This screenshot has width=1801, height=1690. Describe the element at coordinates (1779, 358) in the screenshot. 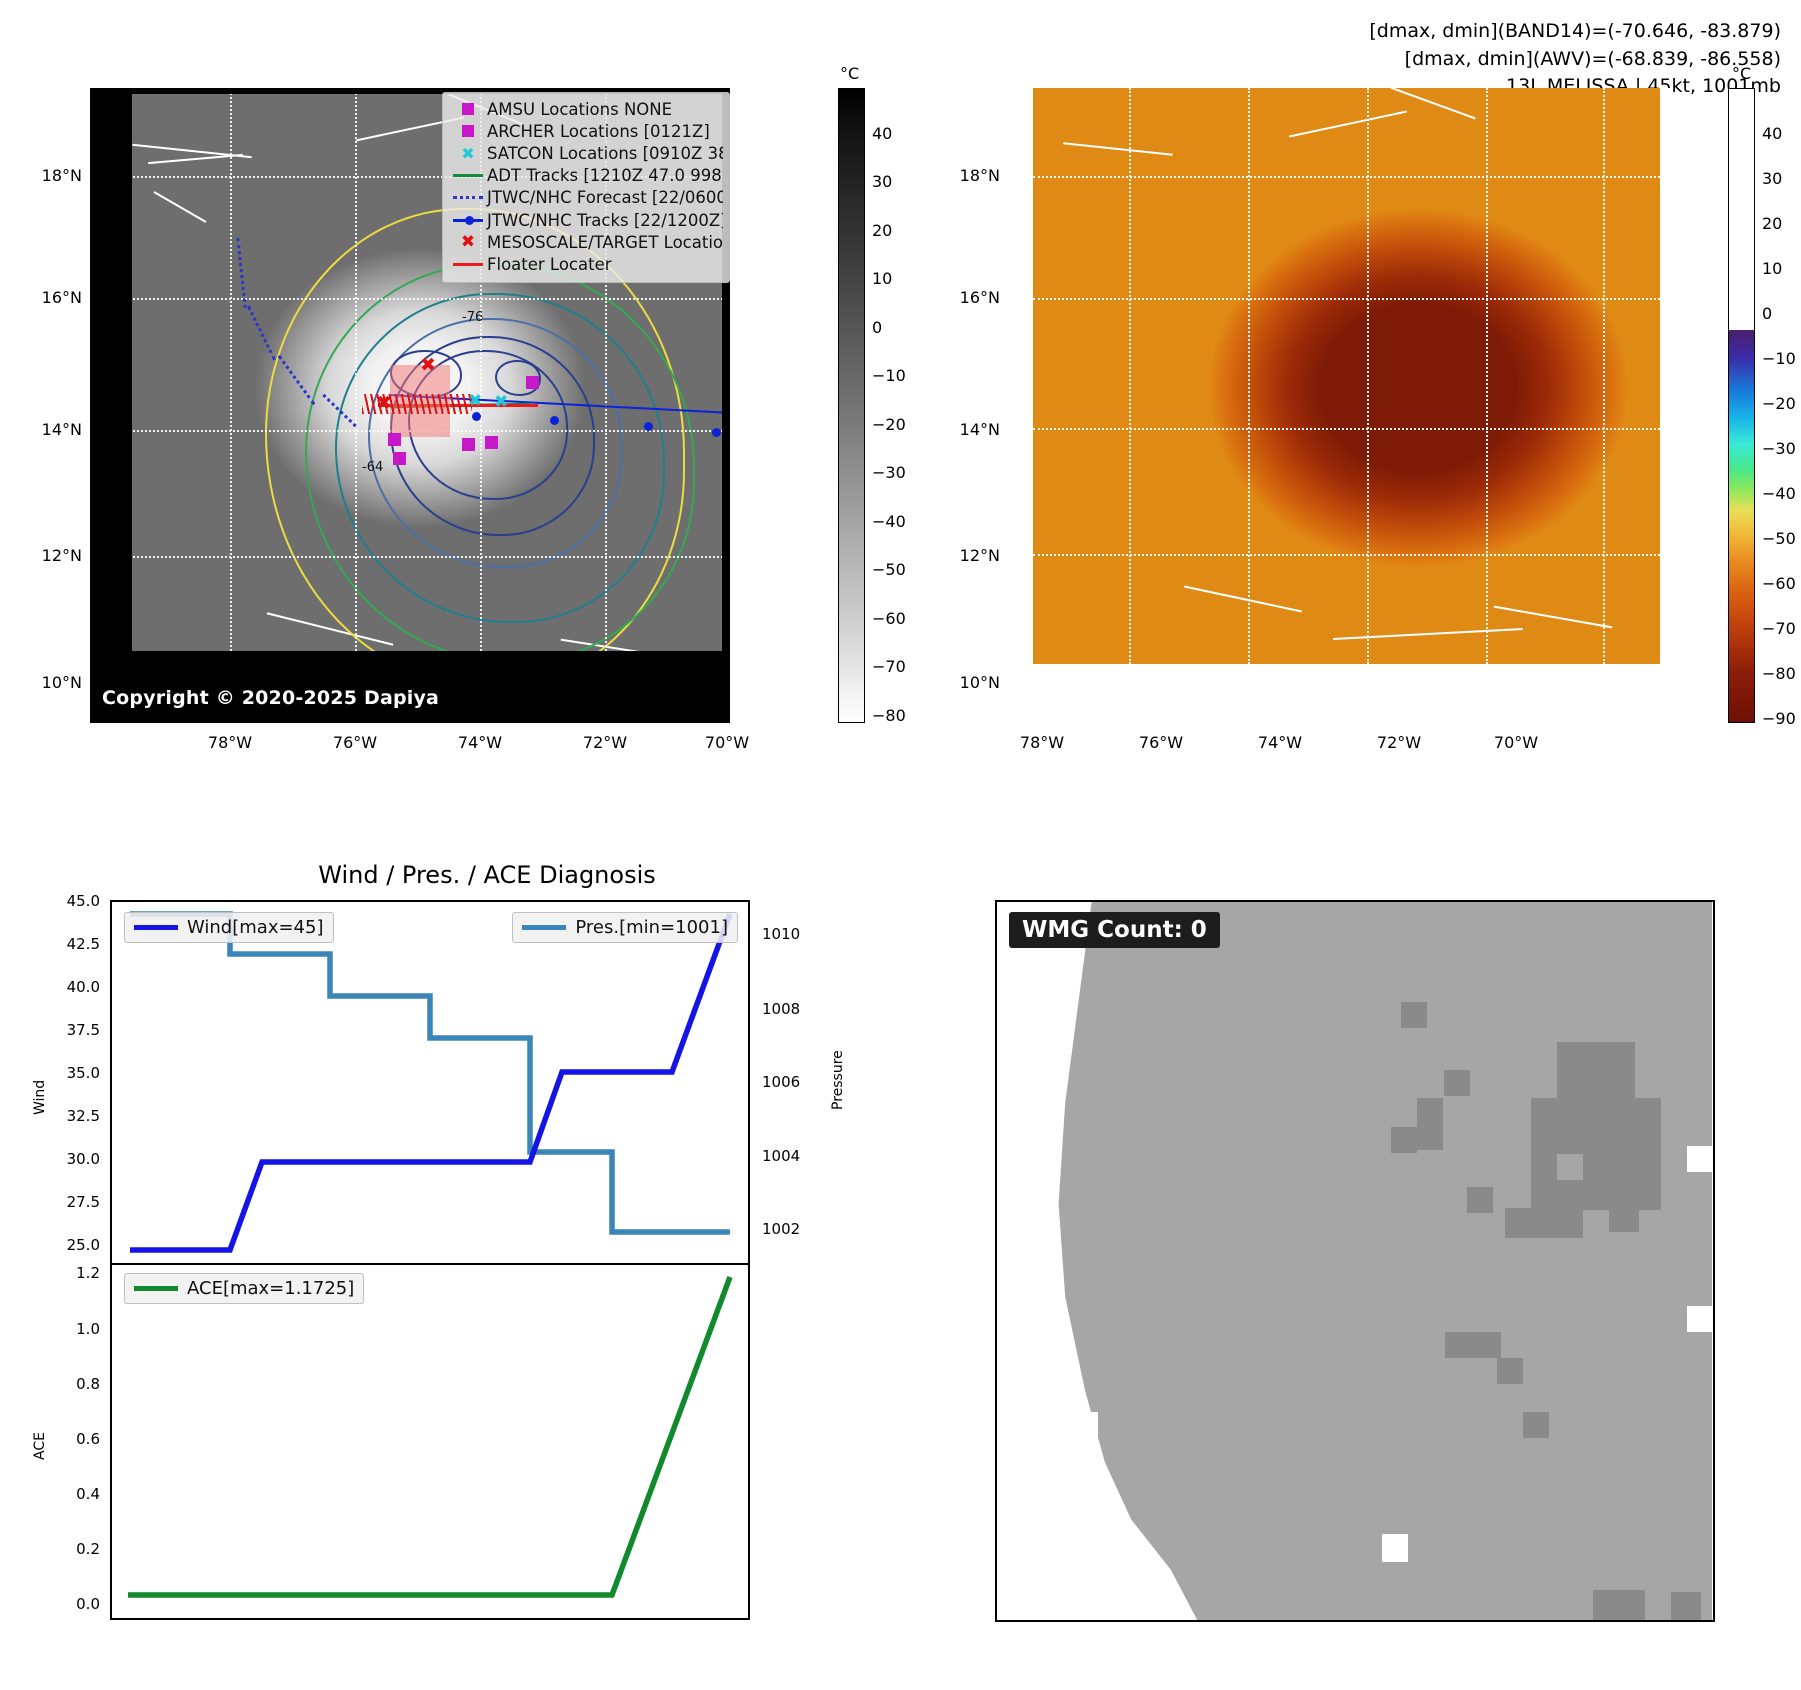

I see `awv-colorbar-tick: −10` at that location.